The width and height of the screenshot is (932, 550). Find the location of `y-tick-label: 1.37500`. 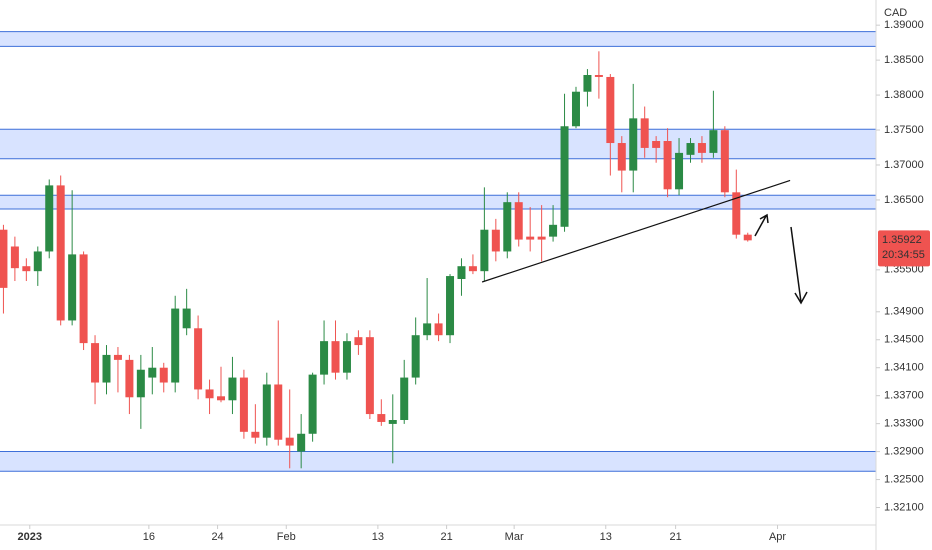

y-tick-label: 1.37500 is located at coordinates (904, 130).